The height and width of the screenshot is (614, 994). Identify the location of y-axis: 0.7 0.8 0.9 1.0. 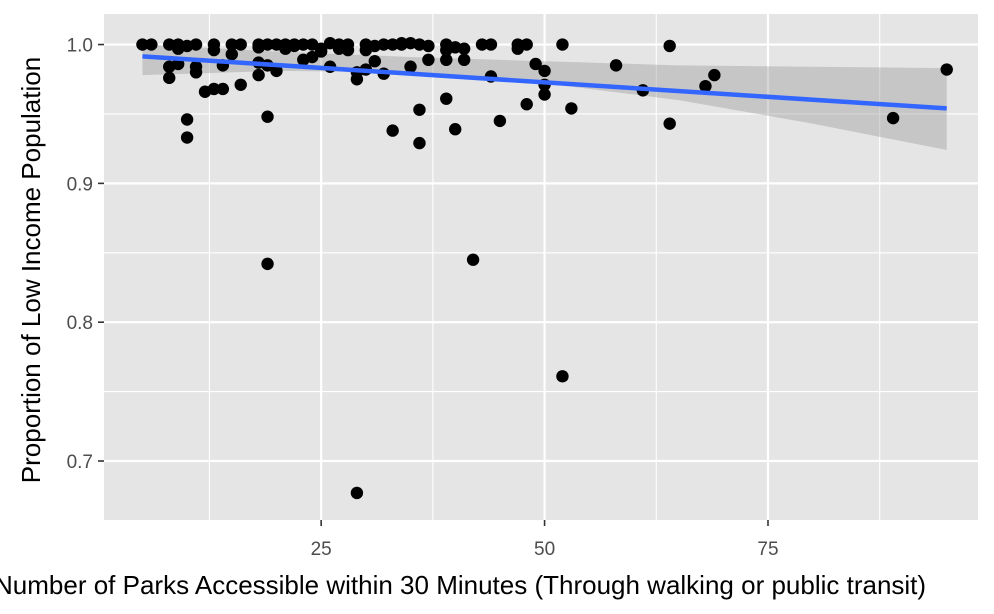
(85, 254).